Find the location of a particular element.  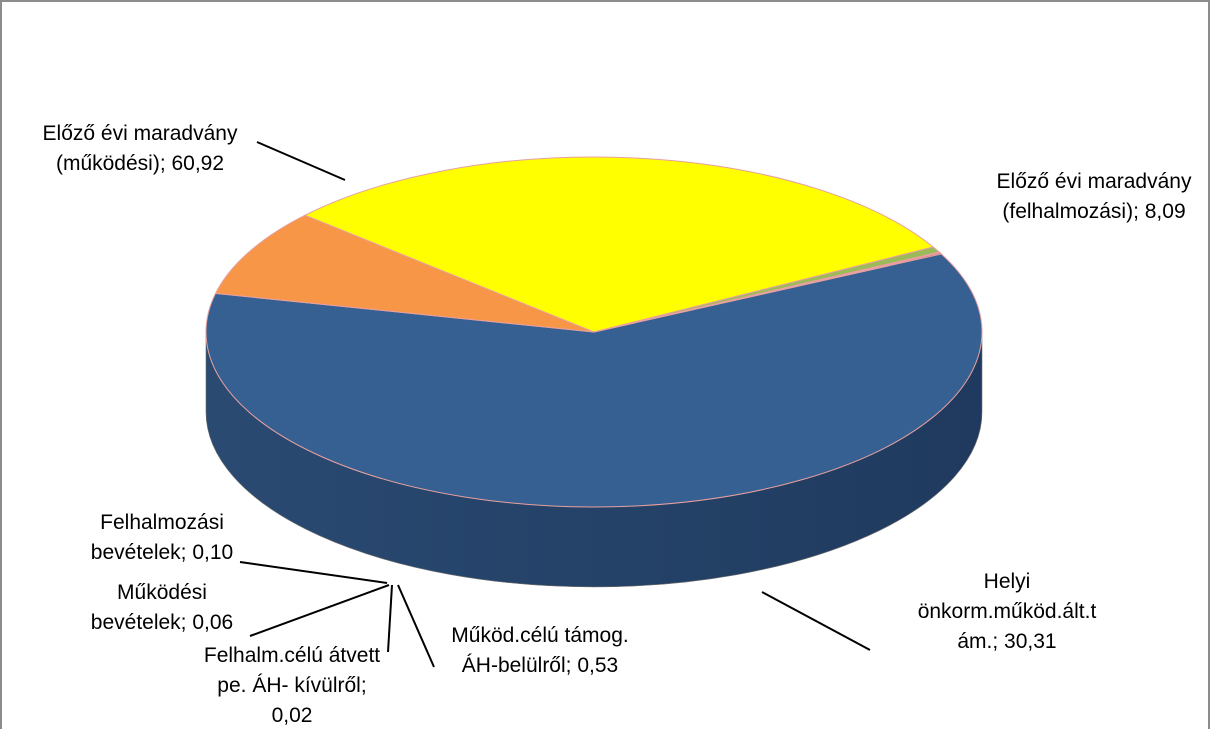

slice-label-4: Felhalm.célú átvett pe. ÁH- kívülről; 0,02 is located at coordinates (292, 685).